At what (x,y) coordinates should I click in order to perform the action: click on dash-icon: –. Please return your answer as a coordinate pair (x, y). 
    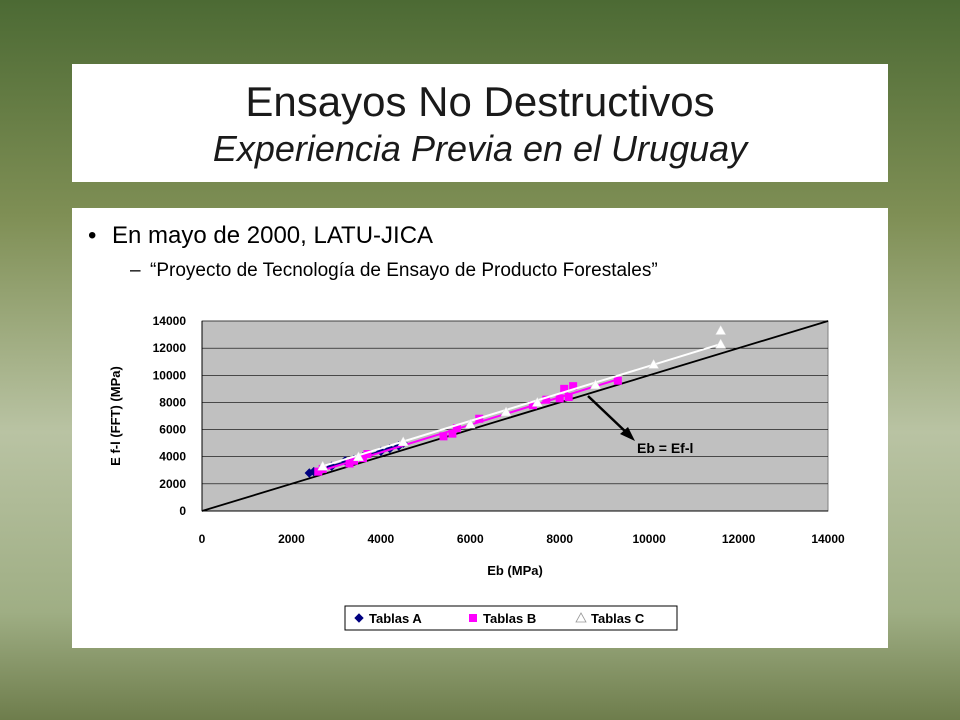
    Looking at the image, I should click on (135, 270).